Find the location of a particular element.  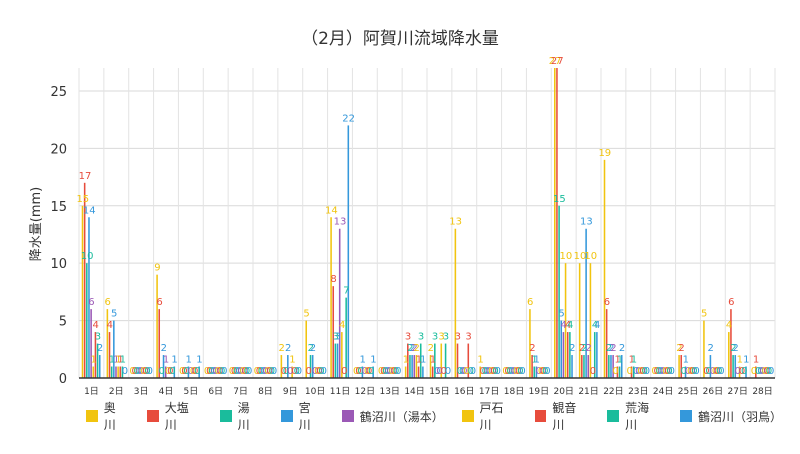

legend-item: 観音川 is located at coordinates (561, 416).